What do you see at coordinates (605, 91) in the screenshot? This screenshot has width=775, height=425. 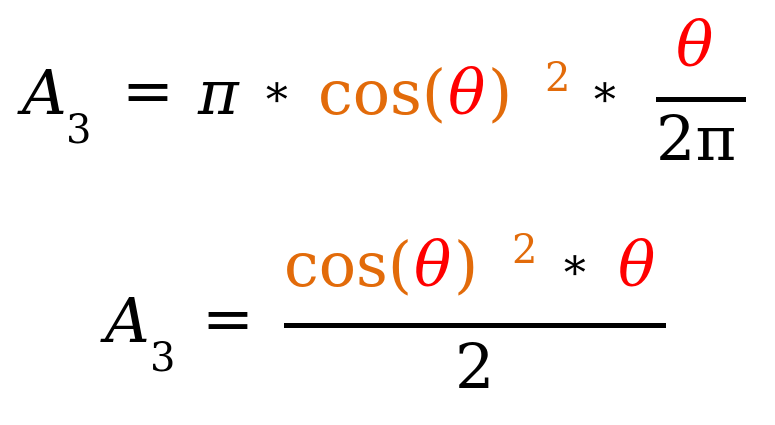 I see `eq1-multiply-sign-2: ∗` at bounding box center [605, 91].